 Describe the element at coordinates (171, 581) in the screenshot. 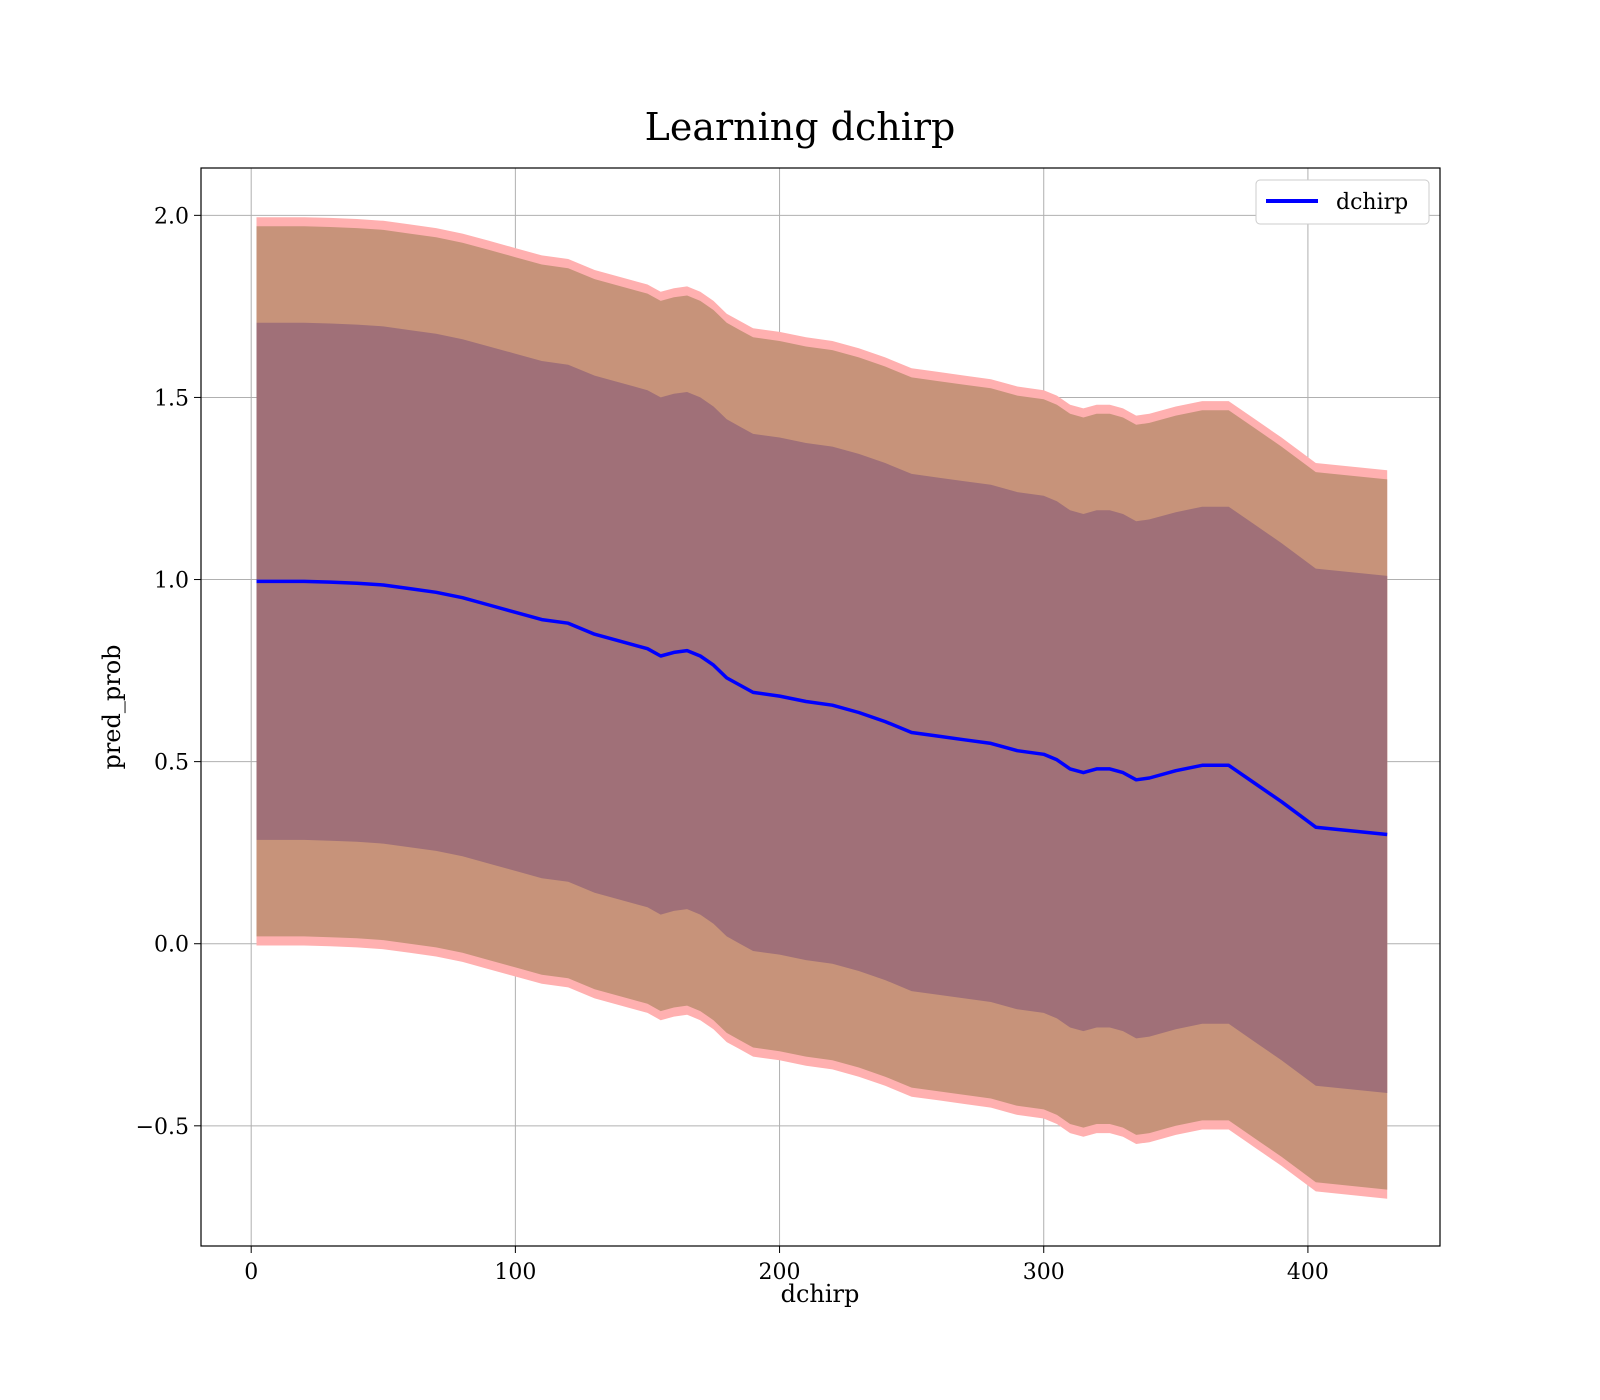

I see `y-tick-label: 1.0` at that location.